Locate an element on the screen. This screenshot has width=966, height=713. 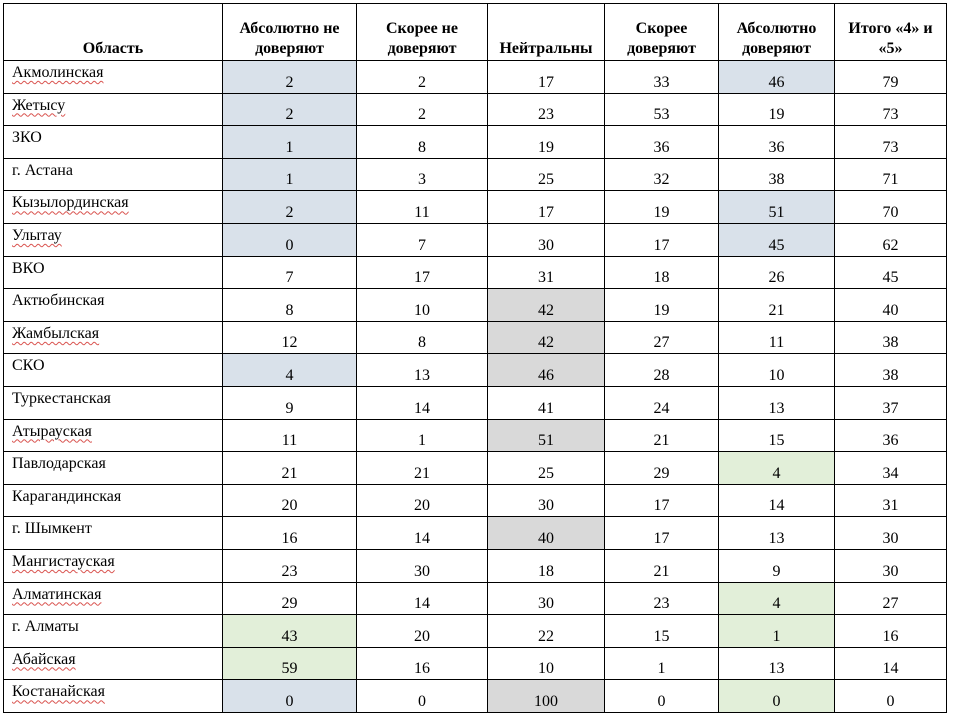
value-cell-total-4-5: 16 is located at coordinates (890, 631).